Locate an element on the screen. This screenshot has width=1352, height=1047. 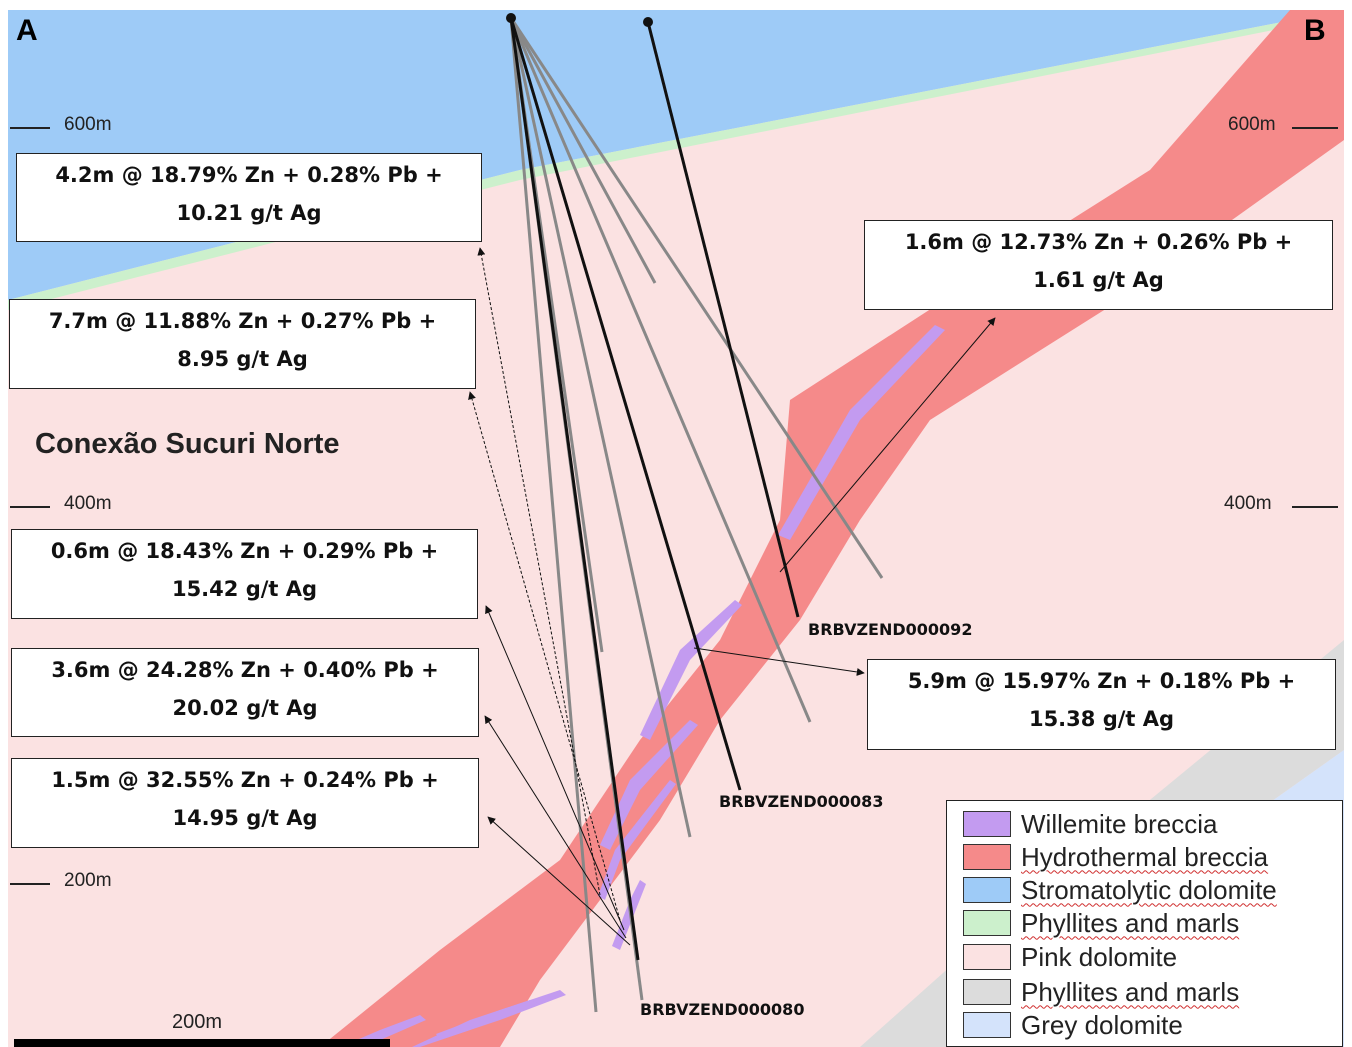
elevation-label-400-left: 400m is located at coordinates (88, 503).